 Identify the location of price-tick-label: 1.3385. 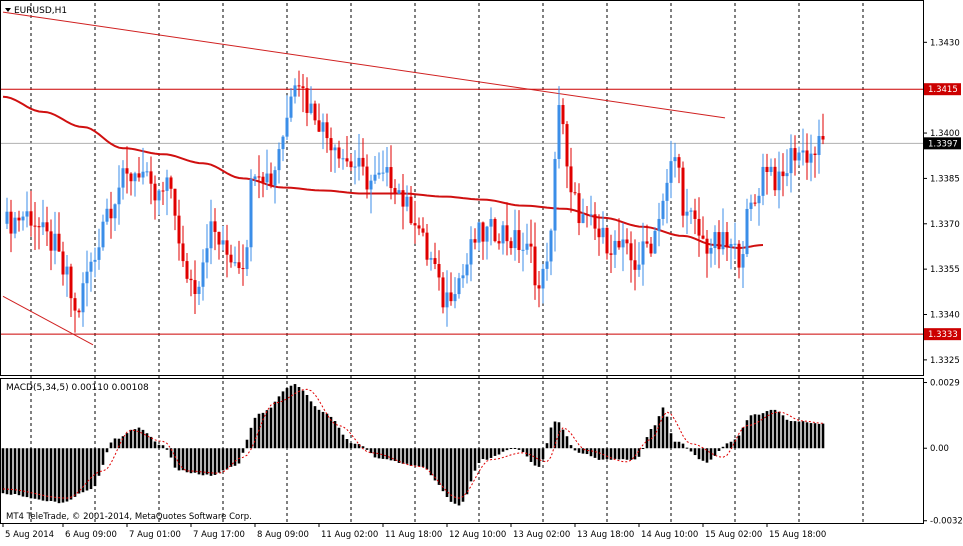
(945, 179).